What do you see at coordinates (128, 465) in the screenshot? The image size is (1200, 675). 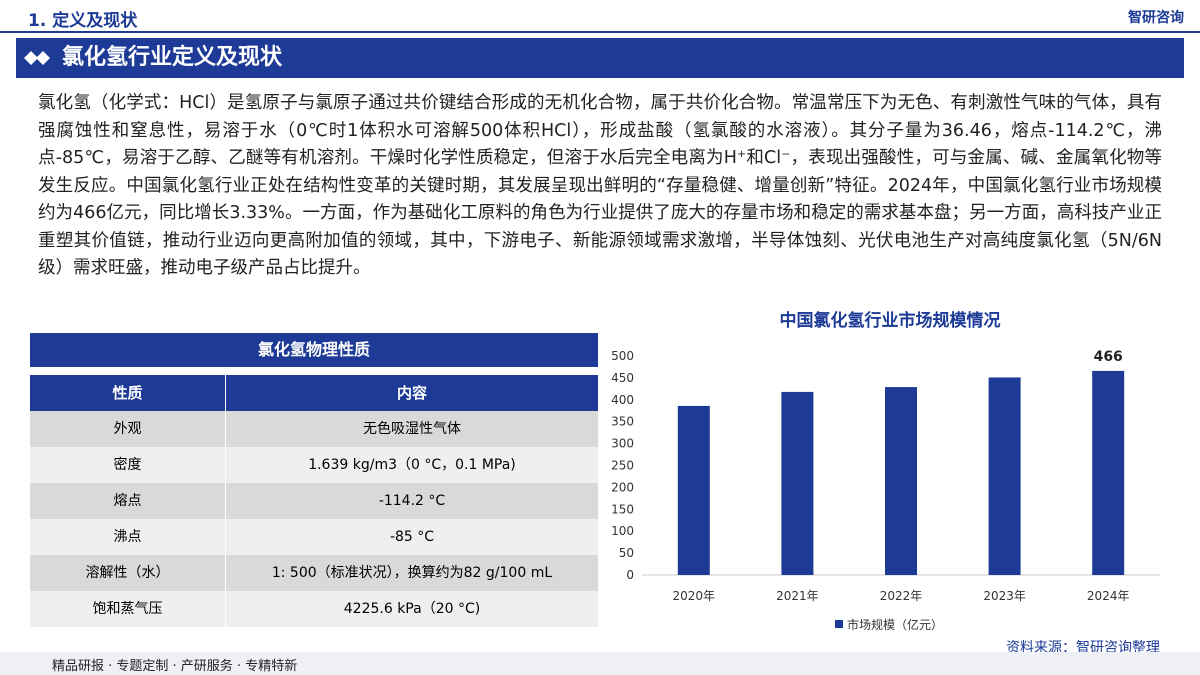 I see `table-cell: 密度` at bounding box center [128, 465].